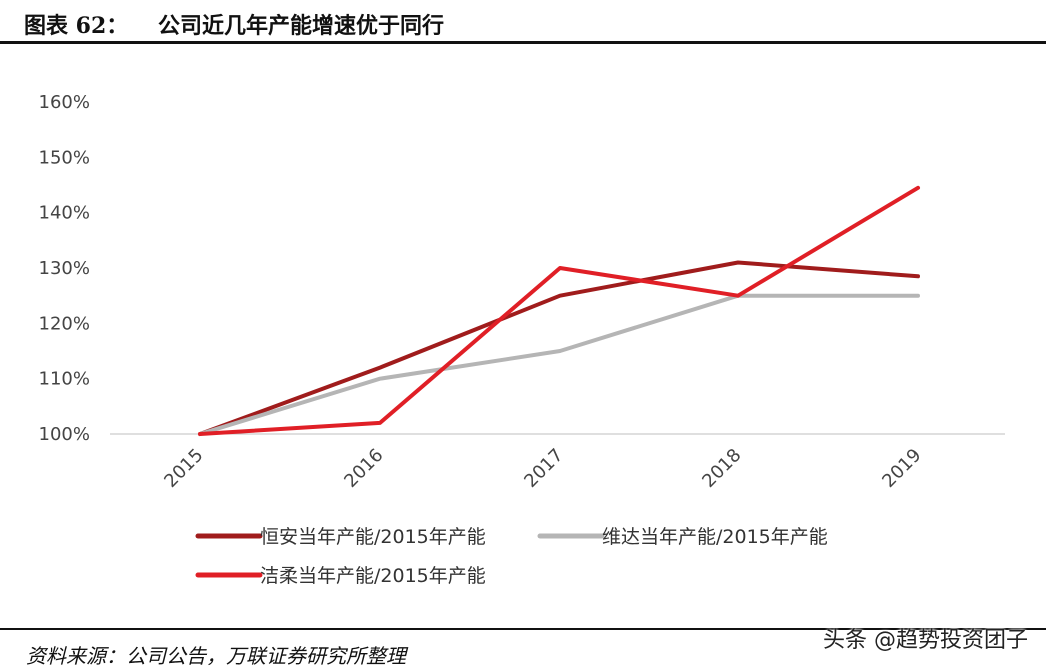  Describe the element at coordinates (64, 102) in the screenshot. I see `y-tick-label: 160%` at that location.